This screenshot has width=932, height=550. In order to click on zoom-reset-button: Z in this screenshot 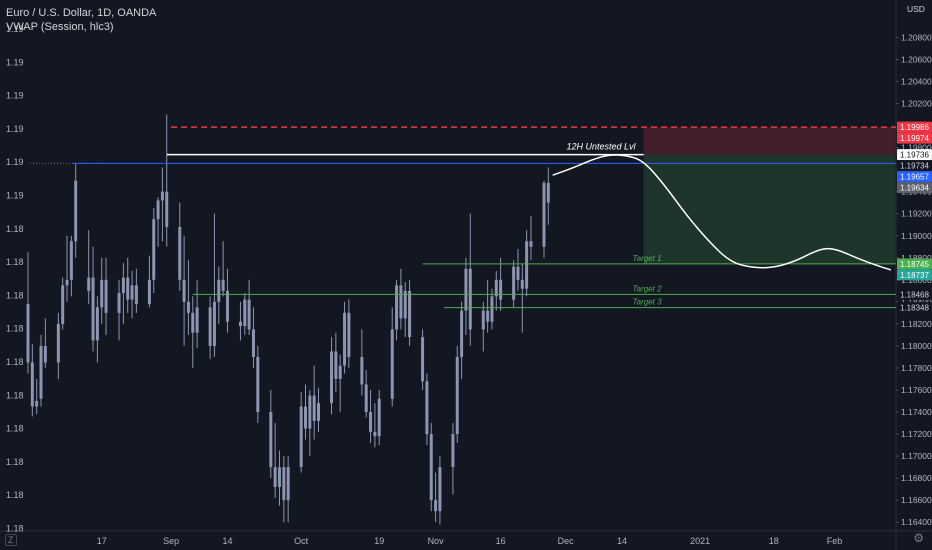, I will do `click(11, 540)`.